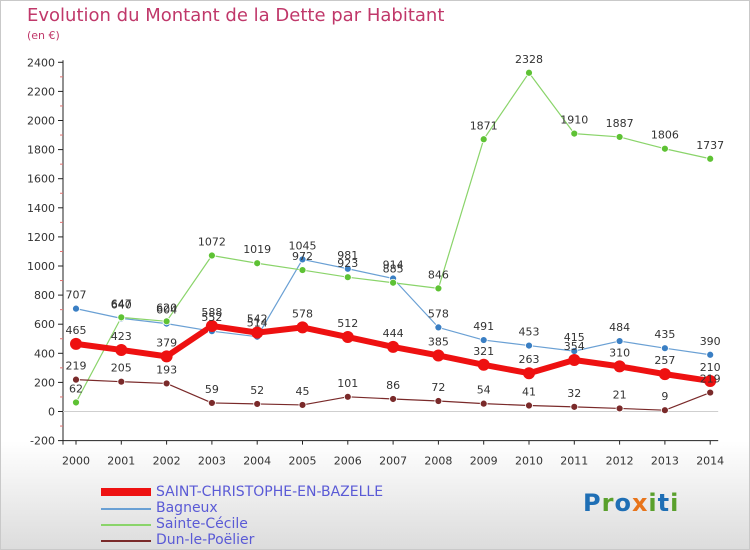 Image resolution: width=750 pixels, height=550 pixels. I want to click on x-tick-label: 2010, so click(529, 461).